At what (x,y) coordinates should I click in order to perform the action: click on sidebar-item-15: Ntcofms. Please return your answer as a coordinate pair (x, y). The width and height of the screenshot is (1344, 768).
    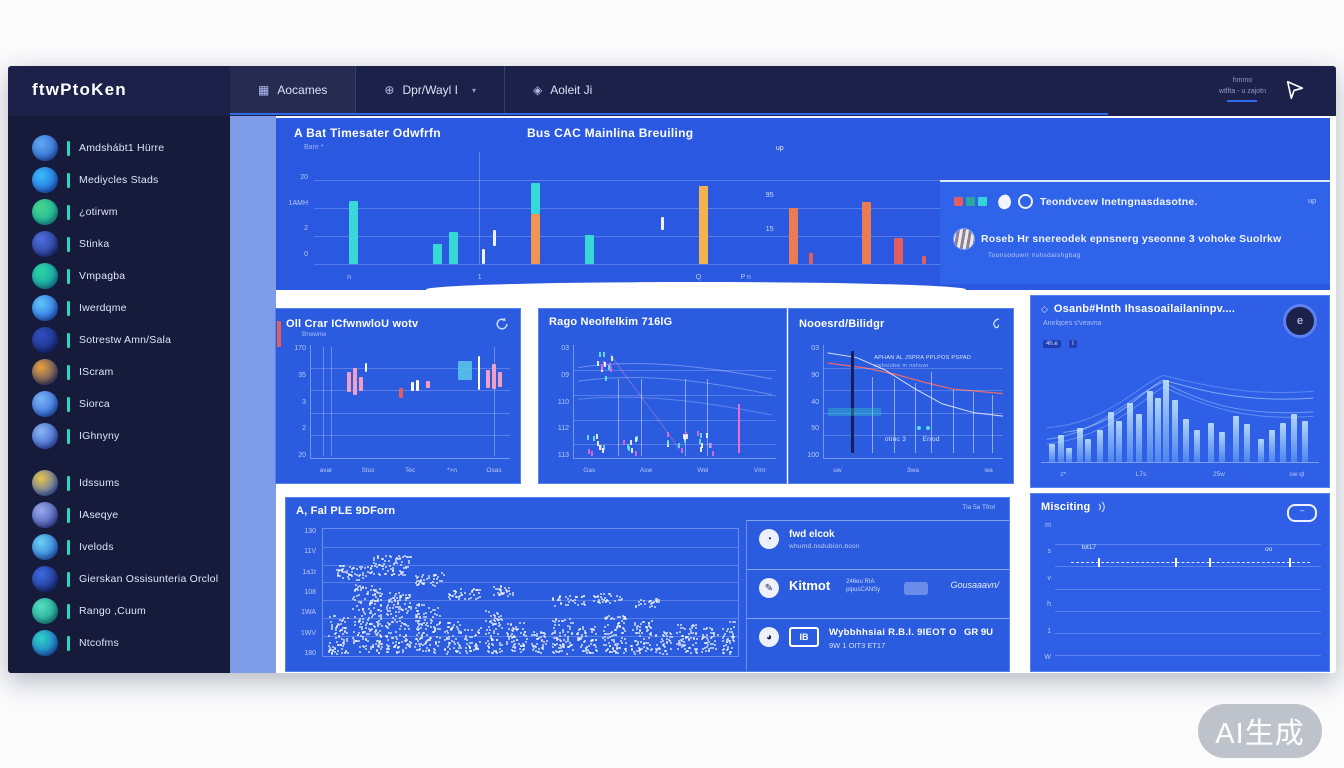
    Looking at the image, I should click on (119, 643).